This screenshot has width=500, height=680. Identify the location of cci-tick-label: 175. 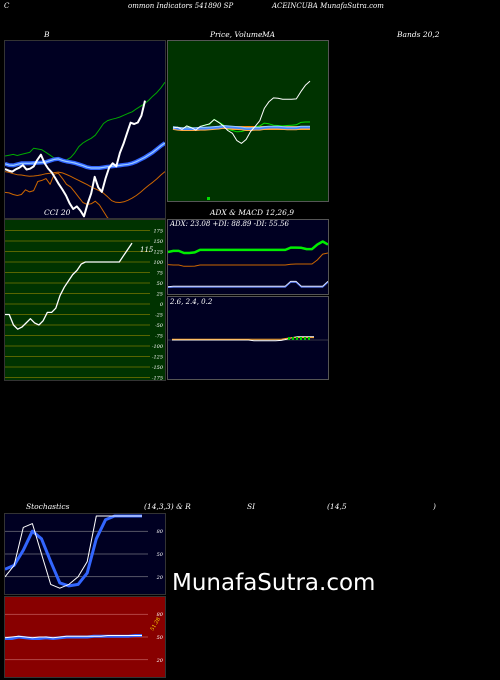
(158, 232).